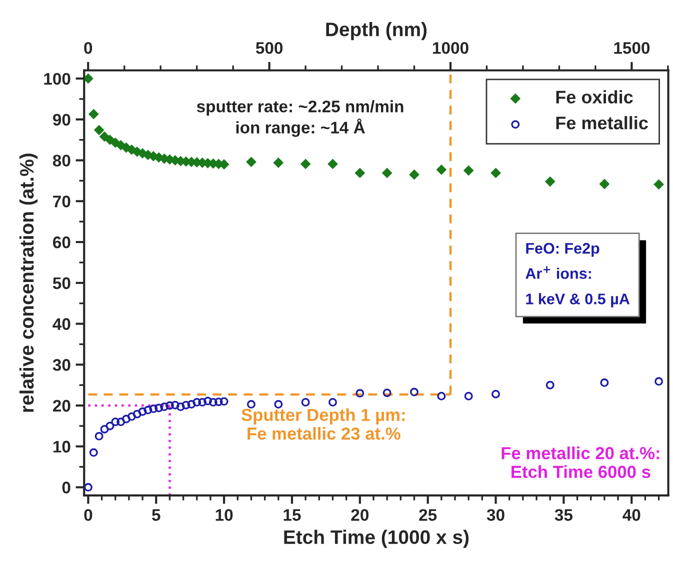  What do you see at coordinates (61, 324) in the screenshot?
I see `y-tick-label: 40` at bounding box center [61, 324].